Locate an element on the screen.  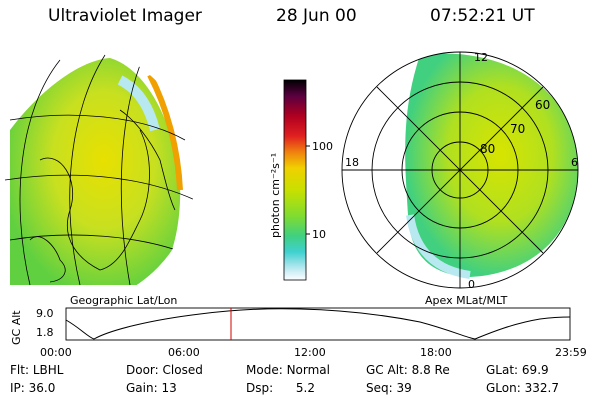
geographic-caption: Geographic Lat/Lon is located at coordinates (124, 300).